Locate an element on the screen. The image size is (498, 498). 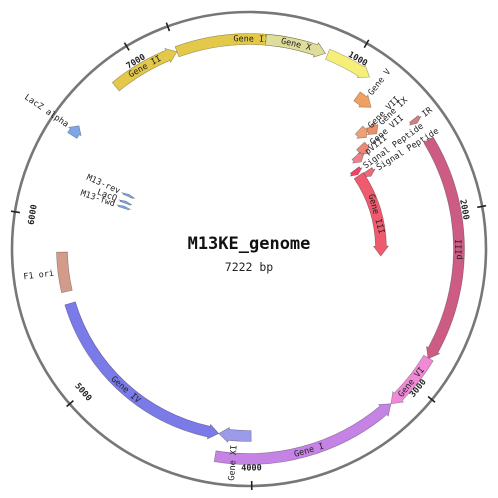
map-title: M13KE_genome is located at coordinates (249, 244).